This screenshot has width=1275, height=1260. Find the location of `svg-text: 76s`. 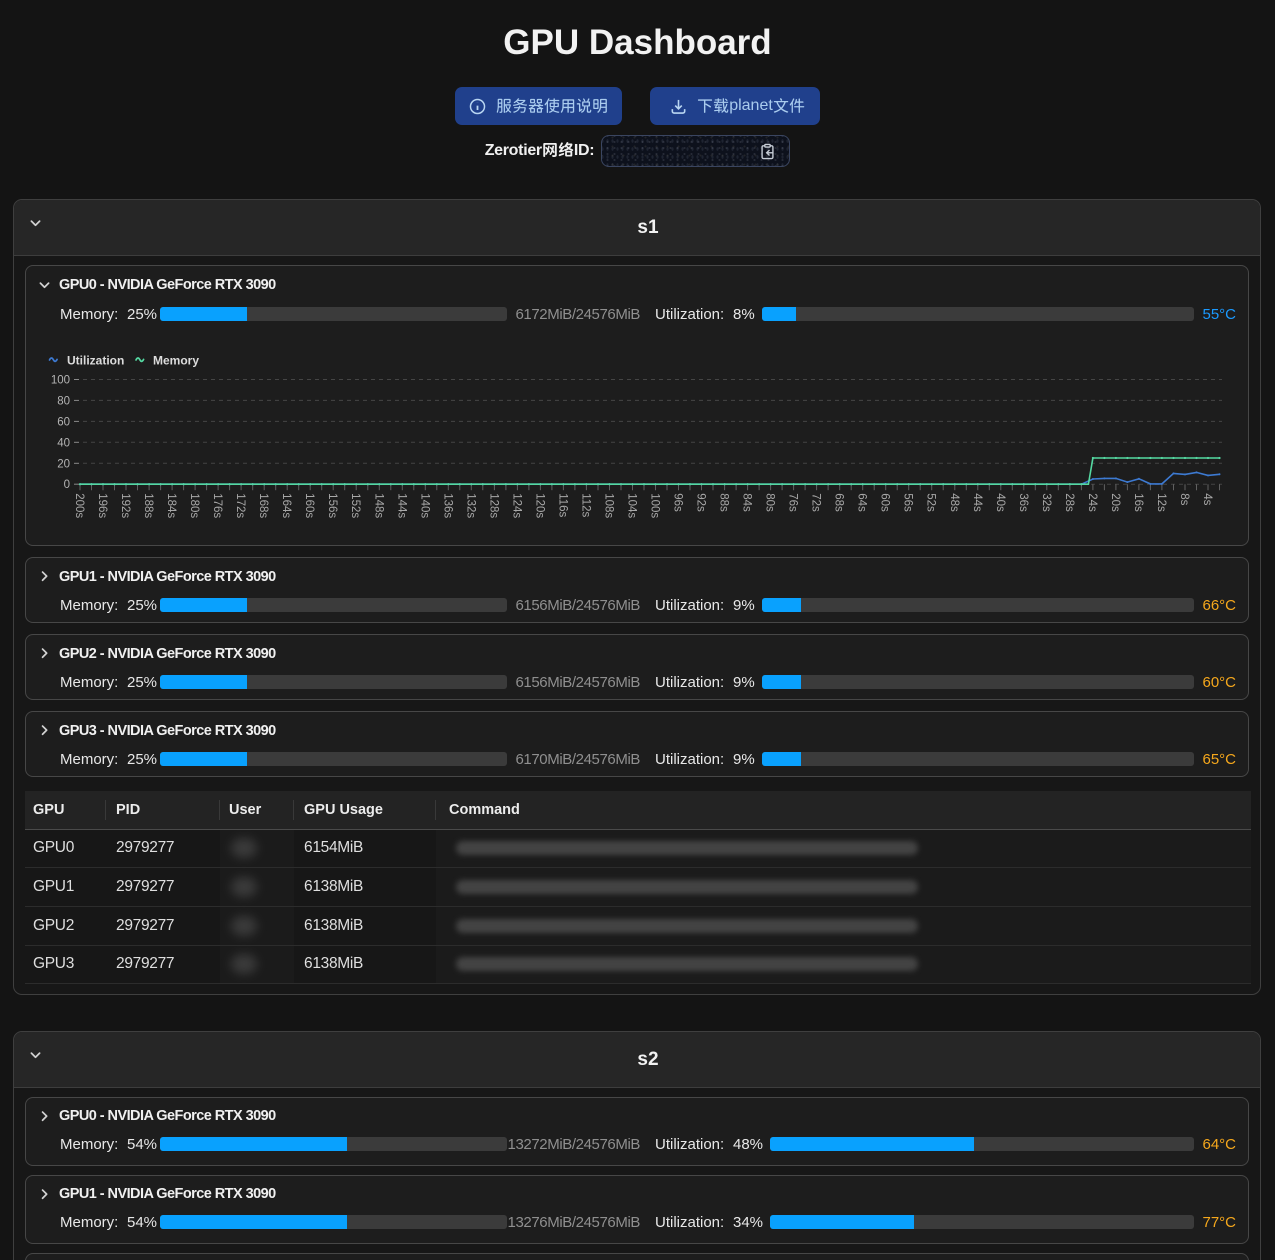

svg-text: 76s is located at coordinates (793, 502).